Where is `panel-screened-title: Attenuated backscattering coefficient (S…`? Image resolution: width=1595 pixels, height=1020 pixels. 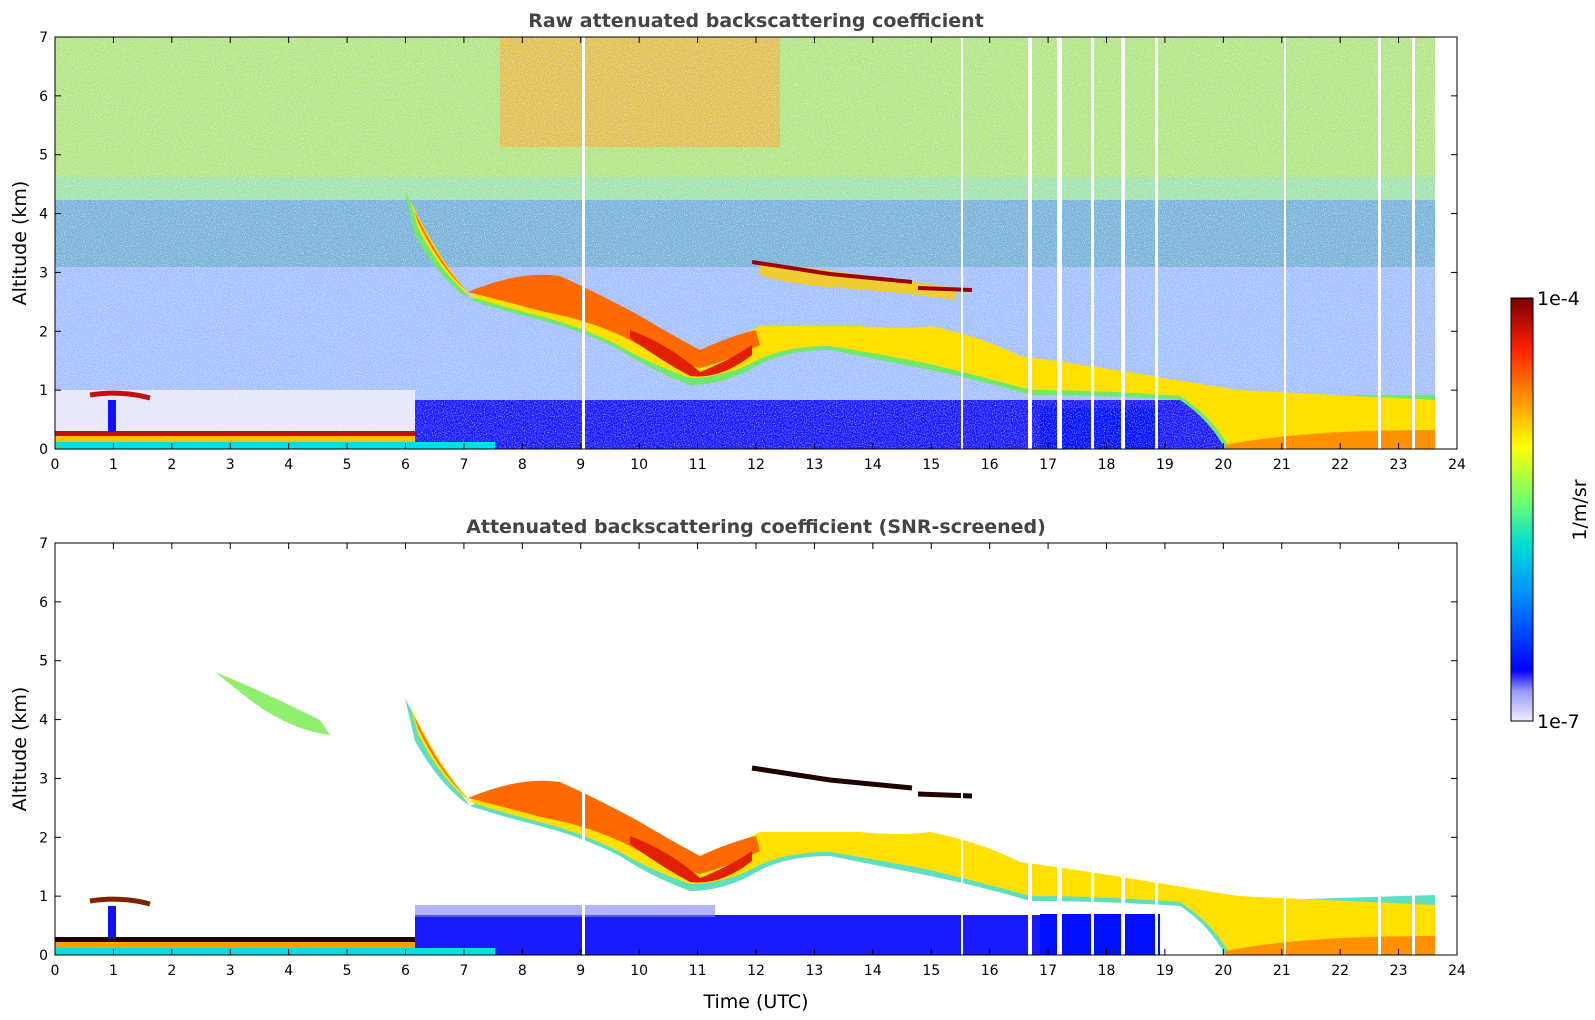
panel-screened-title: Attenuated backscattering coefficient (S… is located at coordinates (756, 527).